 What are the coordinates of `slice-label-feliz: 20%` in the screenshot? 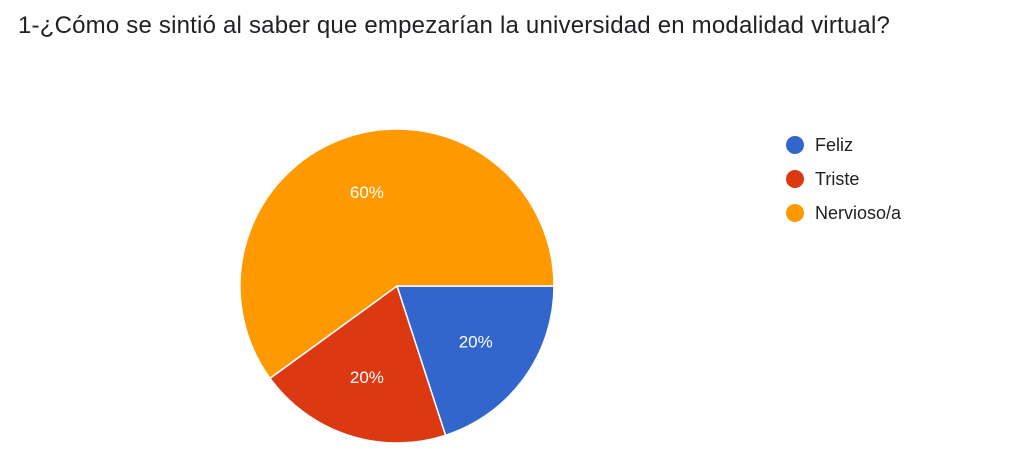 It's located at (476, 342).